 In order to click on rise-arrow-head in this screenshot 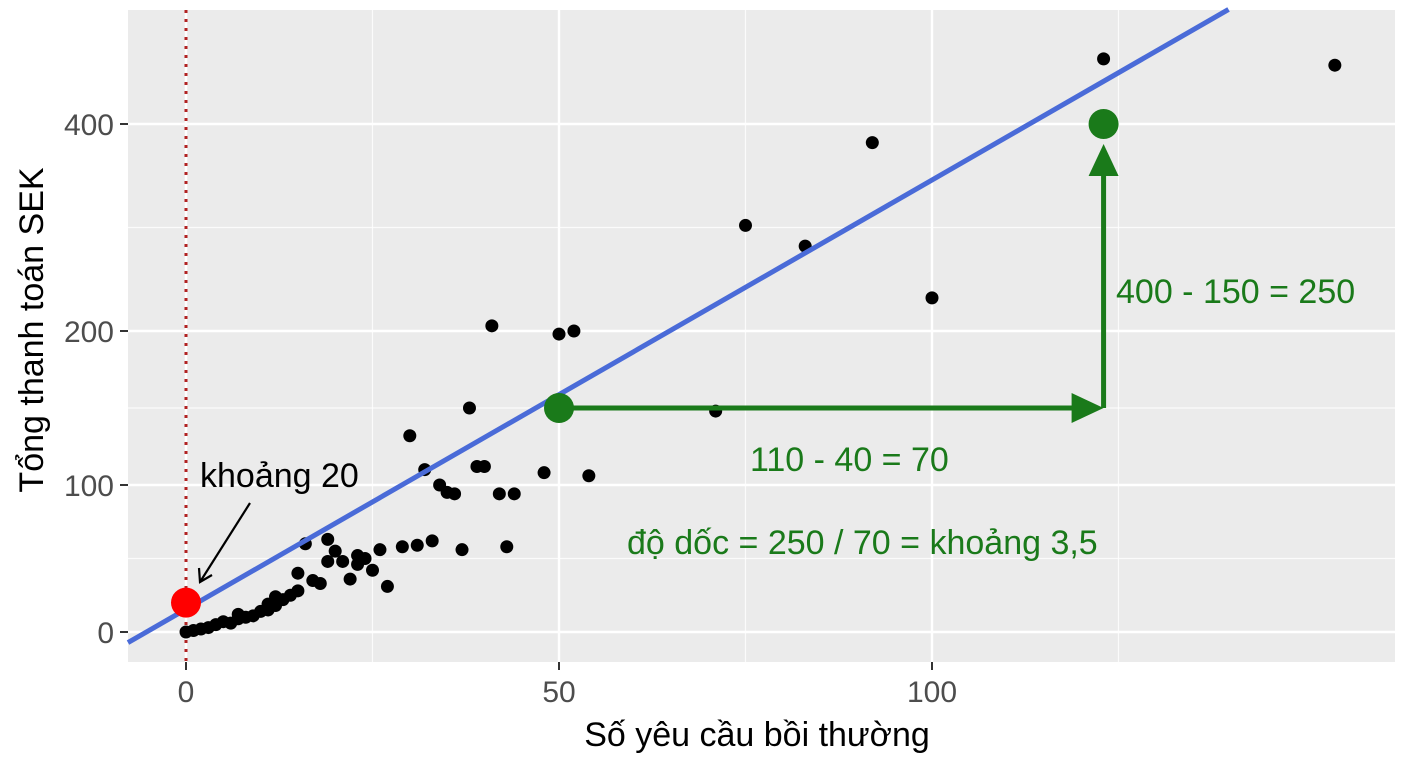, I will do `click(1103, 160)`.